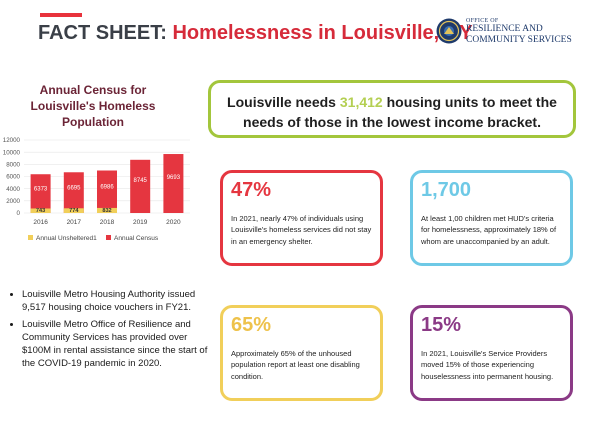 This screenshot has height=444, width=590. Describe the element at coordinates (251, 190) in the screenshot. I see `stat-value: 47%` at that location.